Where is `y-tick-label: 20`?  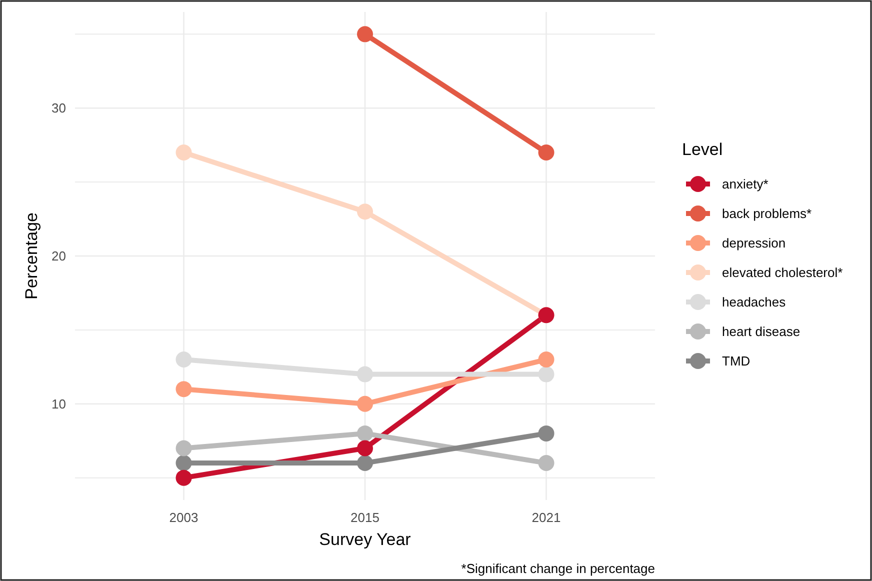
y-tick-label: 20 is located at coordinates (59, 256).